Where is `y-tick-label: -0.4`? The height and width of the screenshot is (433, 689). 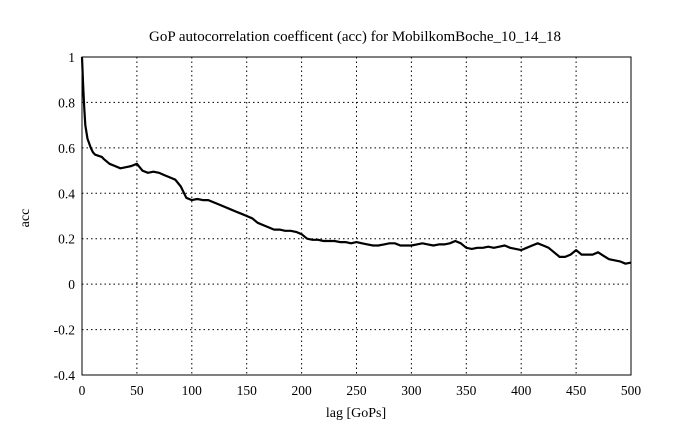 y-tick-label: -0.4 is located at coordinates (65, 375).